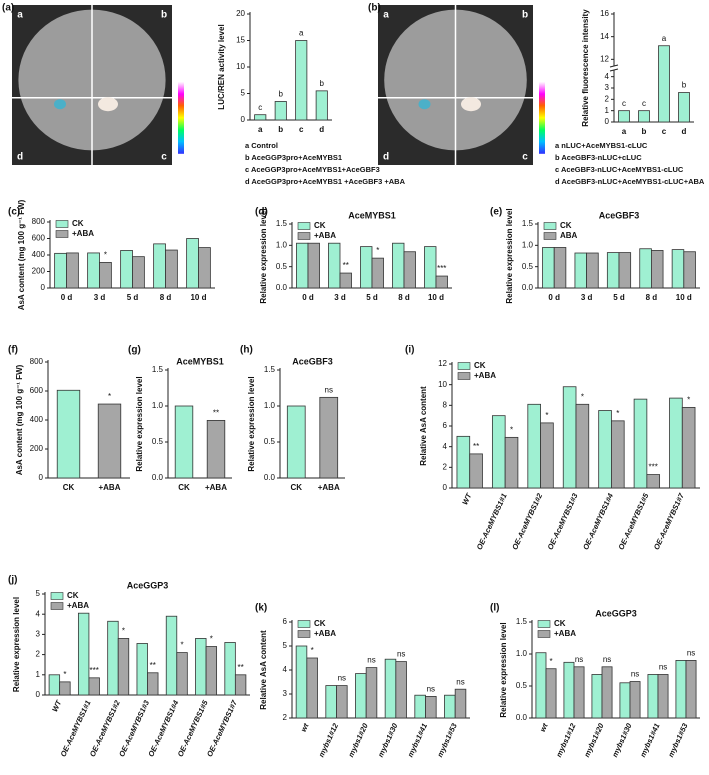 This screenshot has width=709, height=775. What do you see at coordinates (494, 608) in the screenshot?
I see `panel-label: (l)` at bounding box center [494, 608].